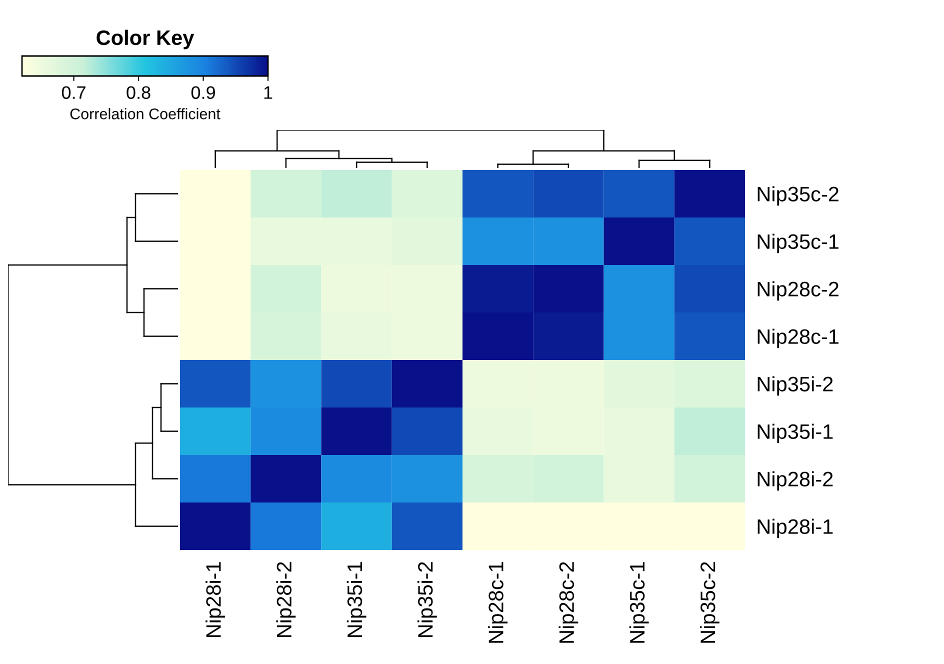 The width and height of the screenshot is (944, 664). Describe the element at coordinates (203, 92) in the screenshot. I see `color-bar-label: 0.9` at that location.